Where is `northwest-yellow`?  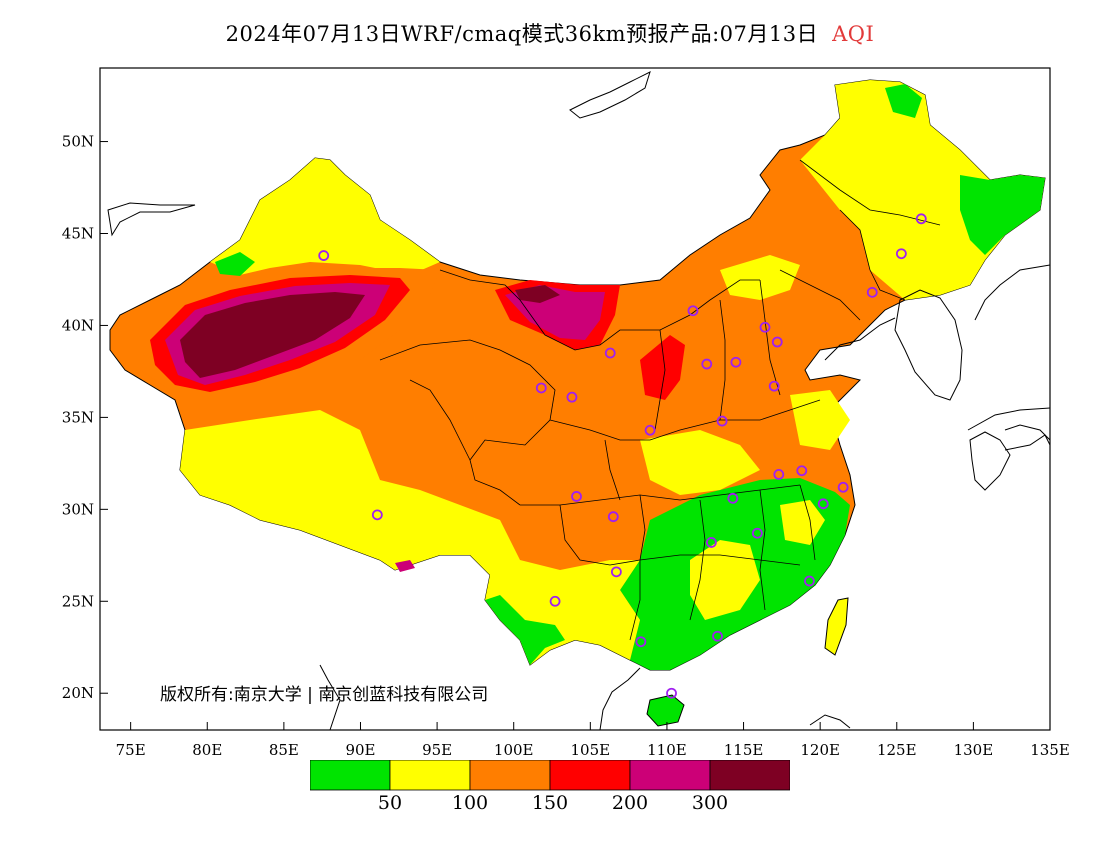 northwest-yellow is located at coordinates (325, 216).